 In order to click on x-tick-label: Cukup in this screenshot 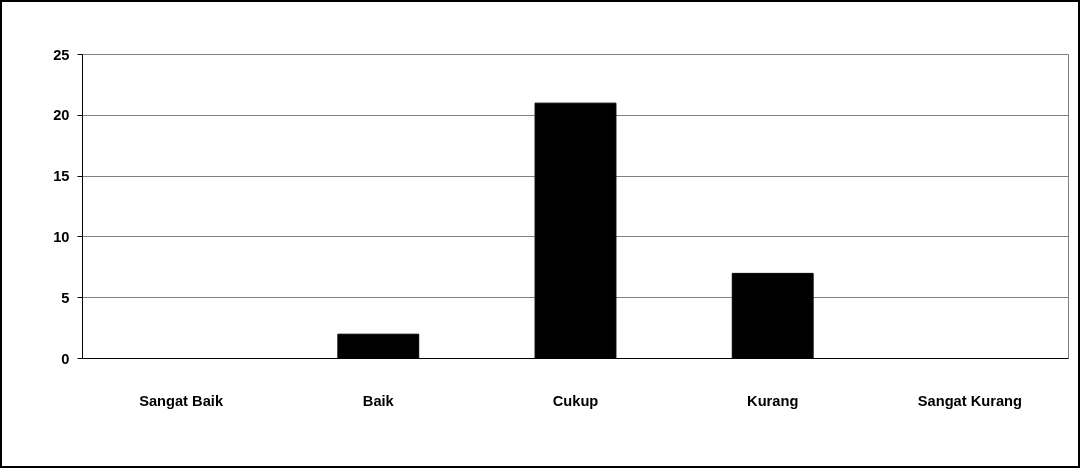, I will do `click(575, 400)`.